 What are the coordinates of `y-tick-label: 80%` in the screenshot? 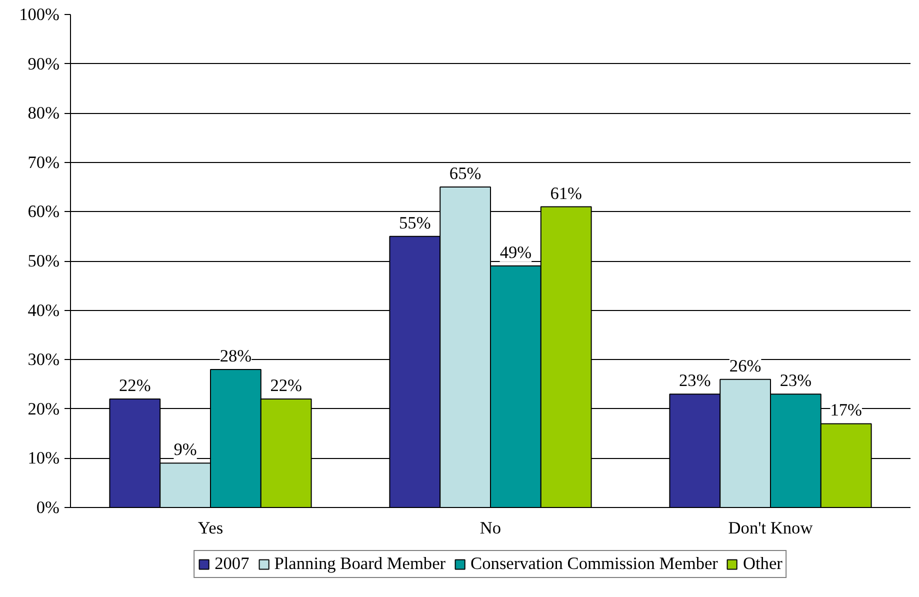 It's located at (44, 113).